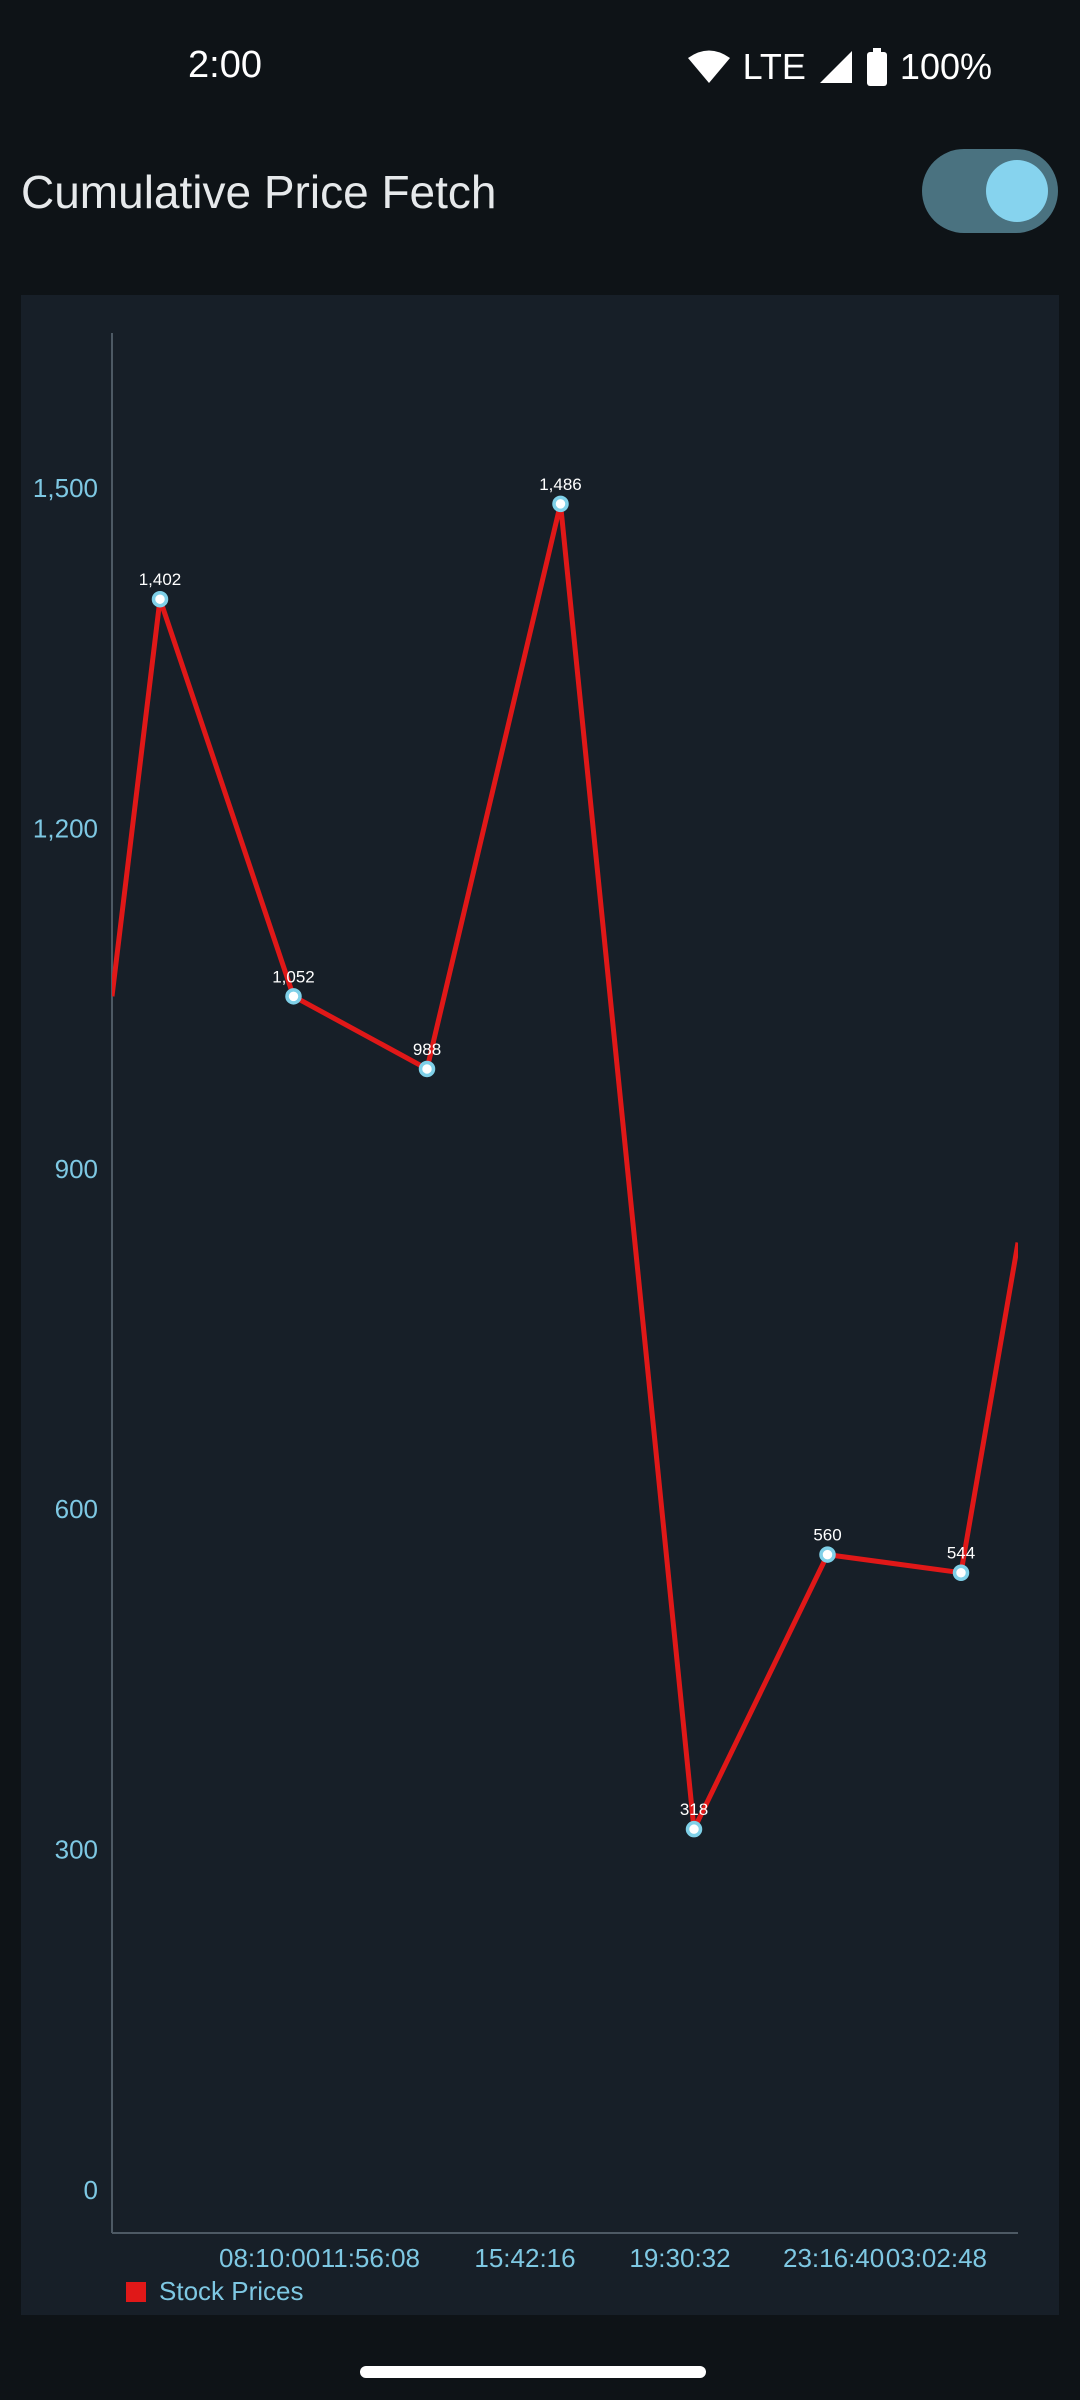 Image resolution: width=1080 pixels, height=2400 pixels. What do you see at coordinates (225, 65) in the screenshot?
I see `status-time: 2:00` at bounding box center [225, 65].